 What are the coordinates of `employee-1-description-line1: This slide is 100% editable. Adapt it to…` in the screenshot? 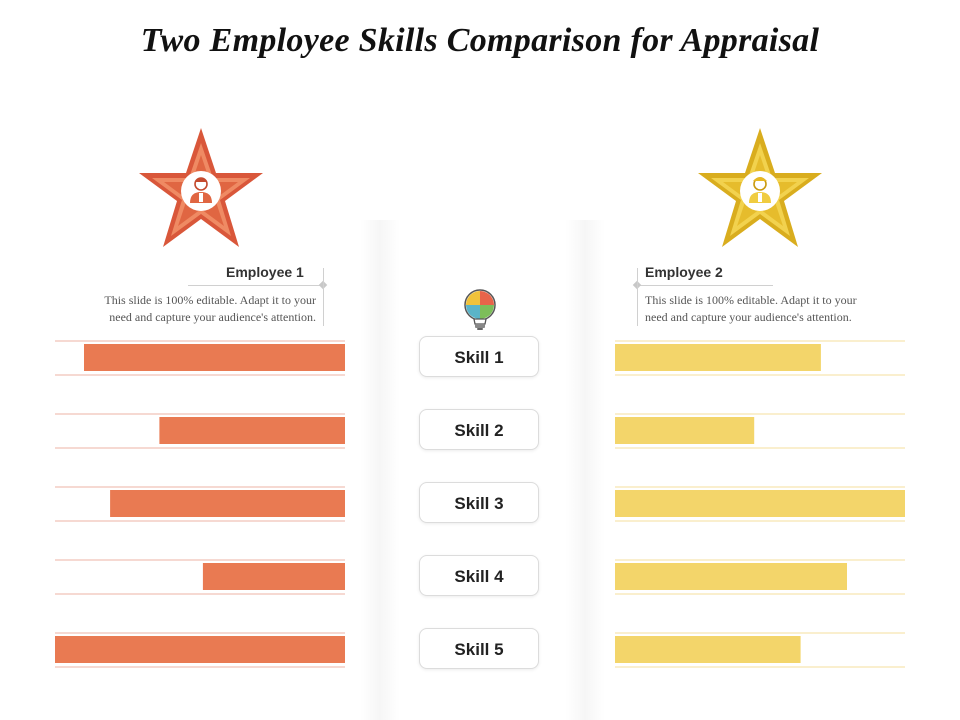 It's located at (210, 300).